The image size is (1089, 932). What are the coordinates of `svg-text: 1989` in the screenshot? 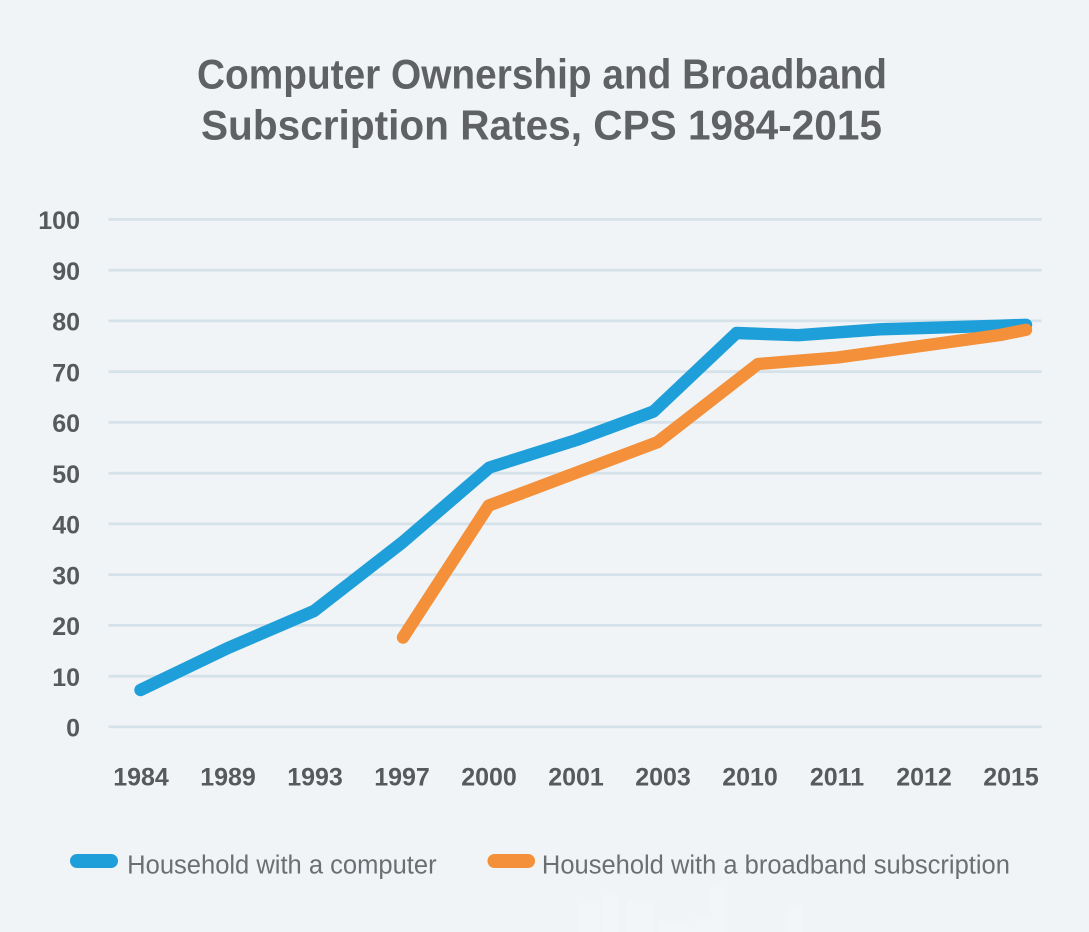 It's located at (228, 777).